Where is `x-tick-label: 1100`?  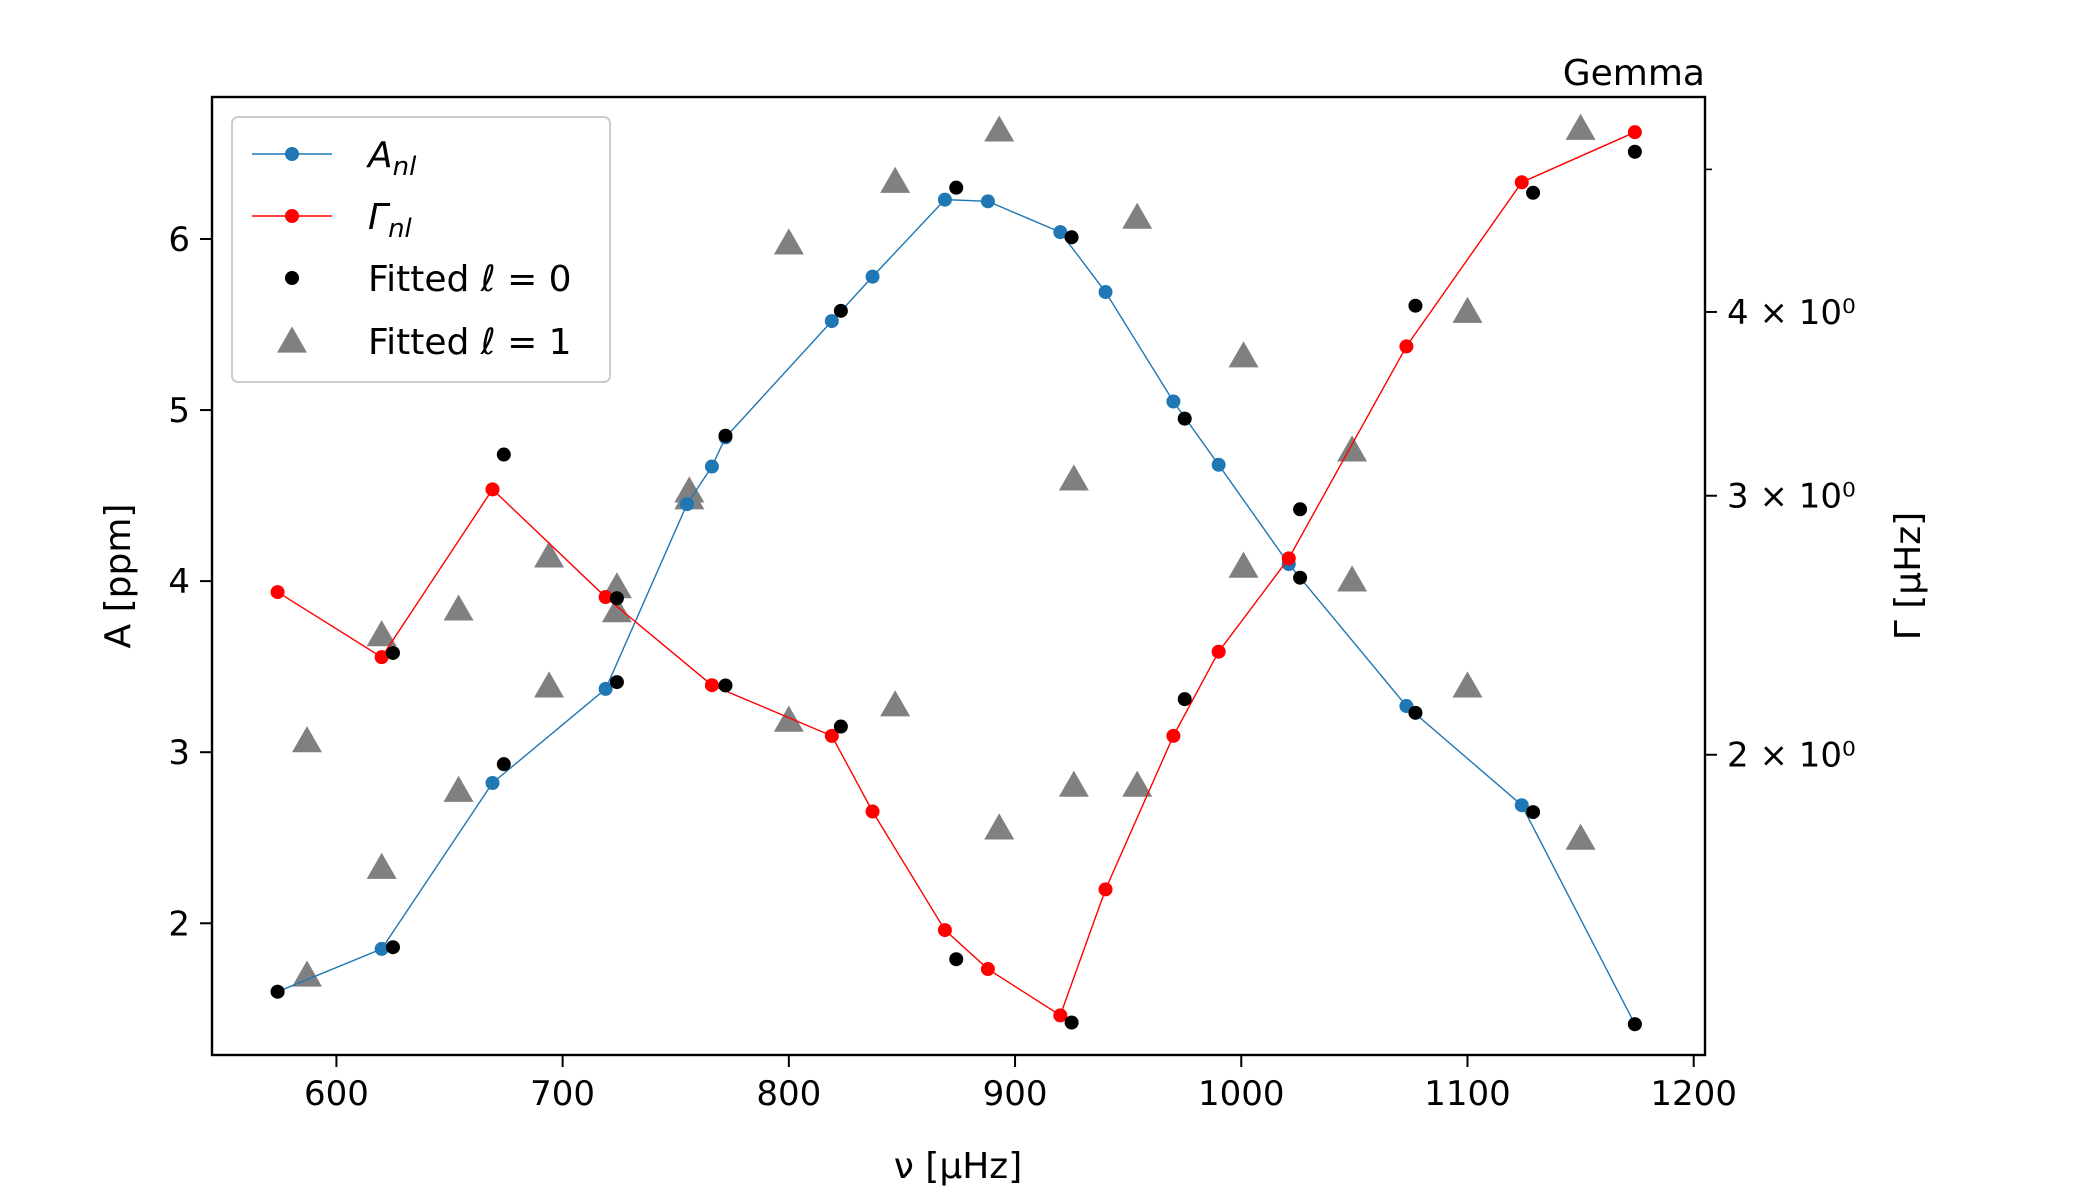
x-tick-label: 1100 is located at coordinates (1467, 1094).